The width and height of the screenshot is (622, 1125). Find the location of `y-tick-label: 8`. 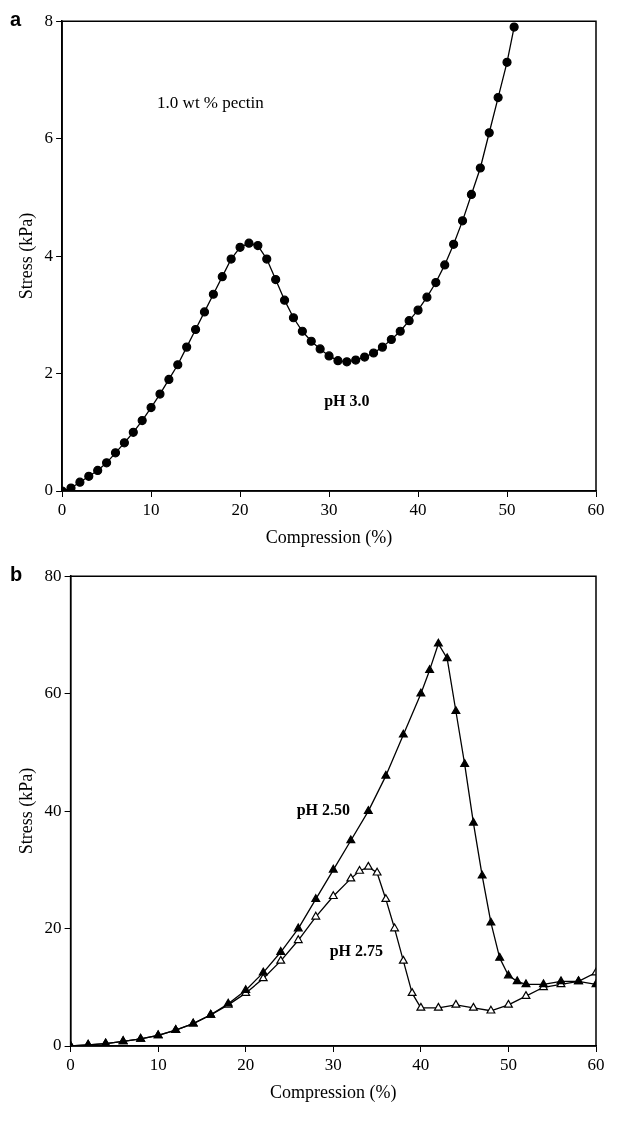

y-tick-label: 8 is located at coordinates (49, 20).